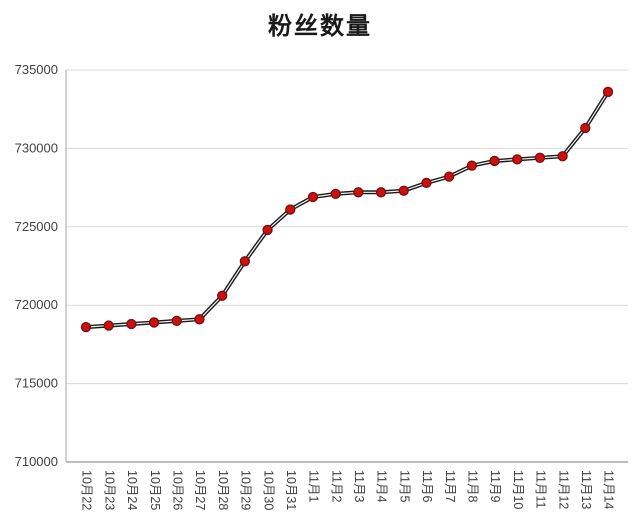 The width and height of the screenshot is (640, 528). Describe the element at coordinates (36, 304) in the screenshot. I see `y-tick-label: 720000` at that location.